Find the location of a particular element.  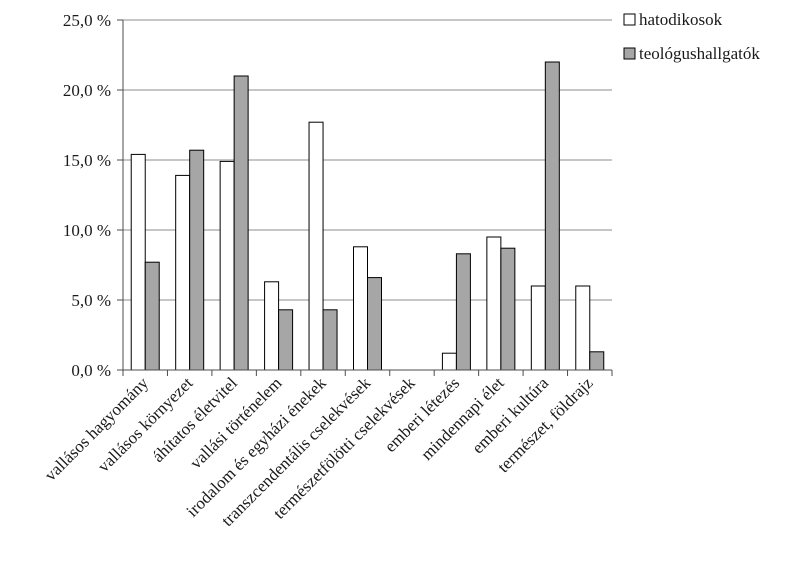

legend-label: hatodikosok is located at coordinates (681, 19).